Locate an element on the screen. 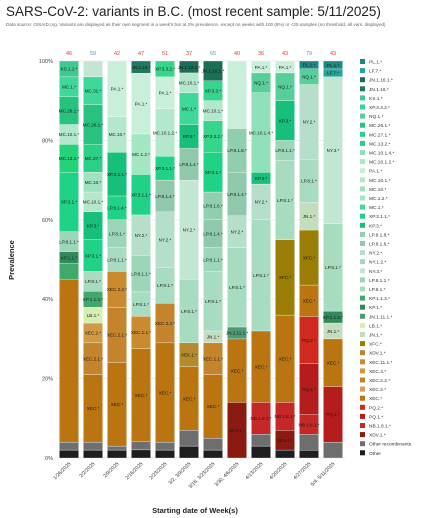  sample-count: 46 is located at coordinates (69, 54).